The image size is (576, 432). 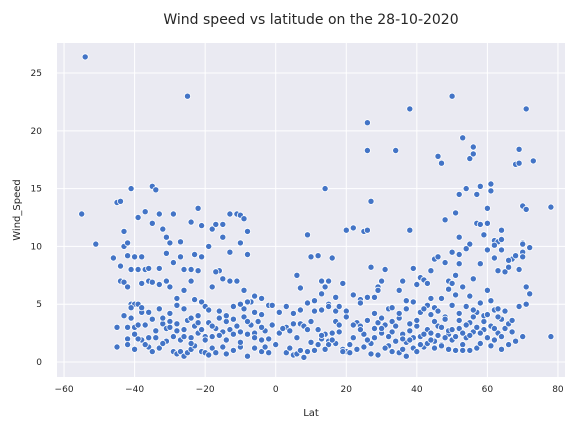 I want to click on chart-title: Wind speed vs latitude on the 28-10-2020, so click(x=310, y=20).